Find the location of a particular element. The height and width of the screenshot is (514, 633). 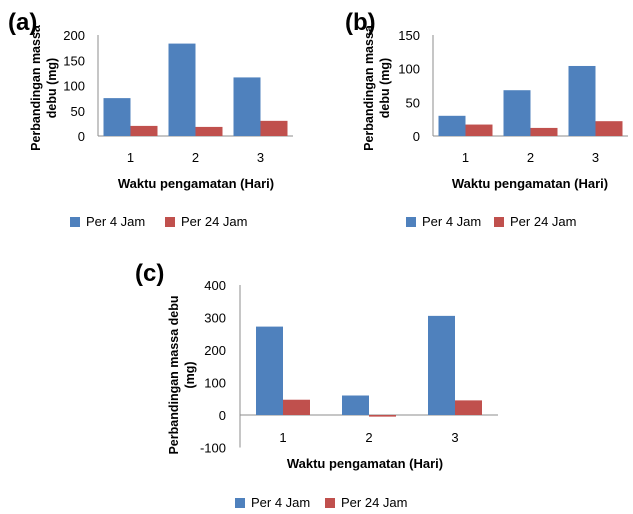

panel-label: (b) is located at coordinates (360, 22).